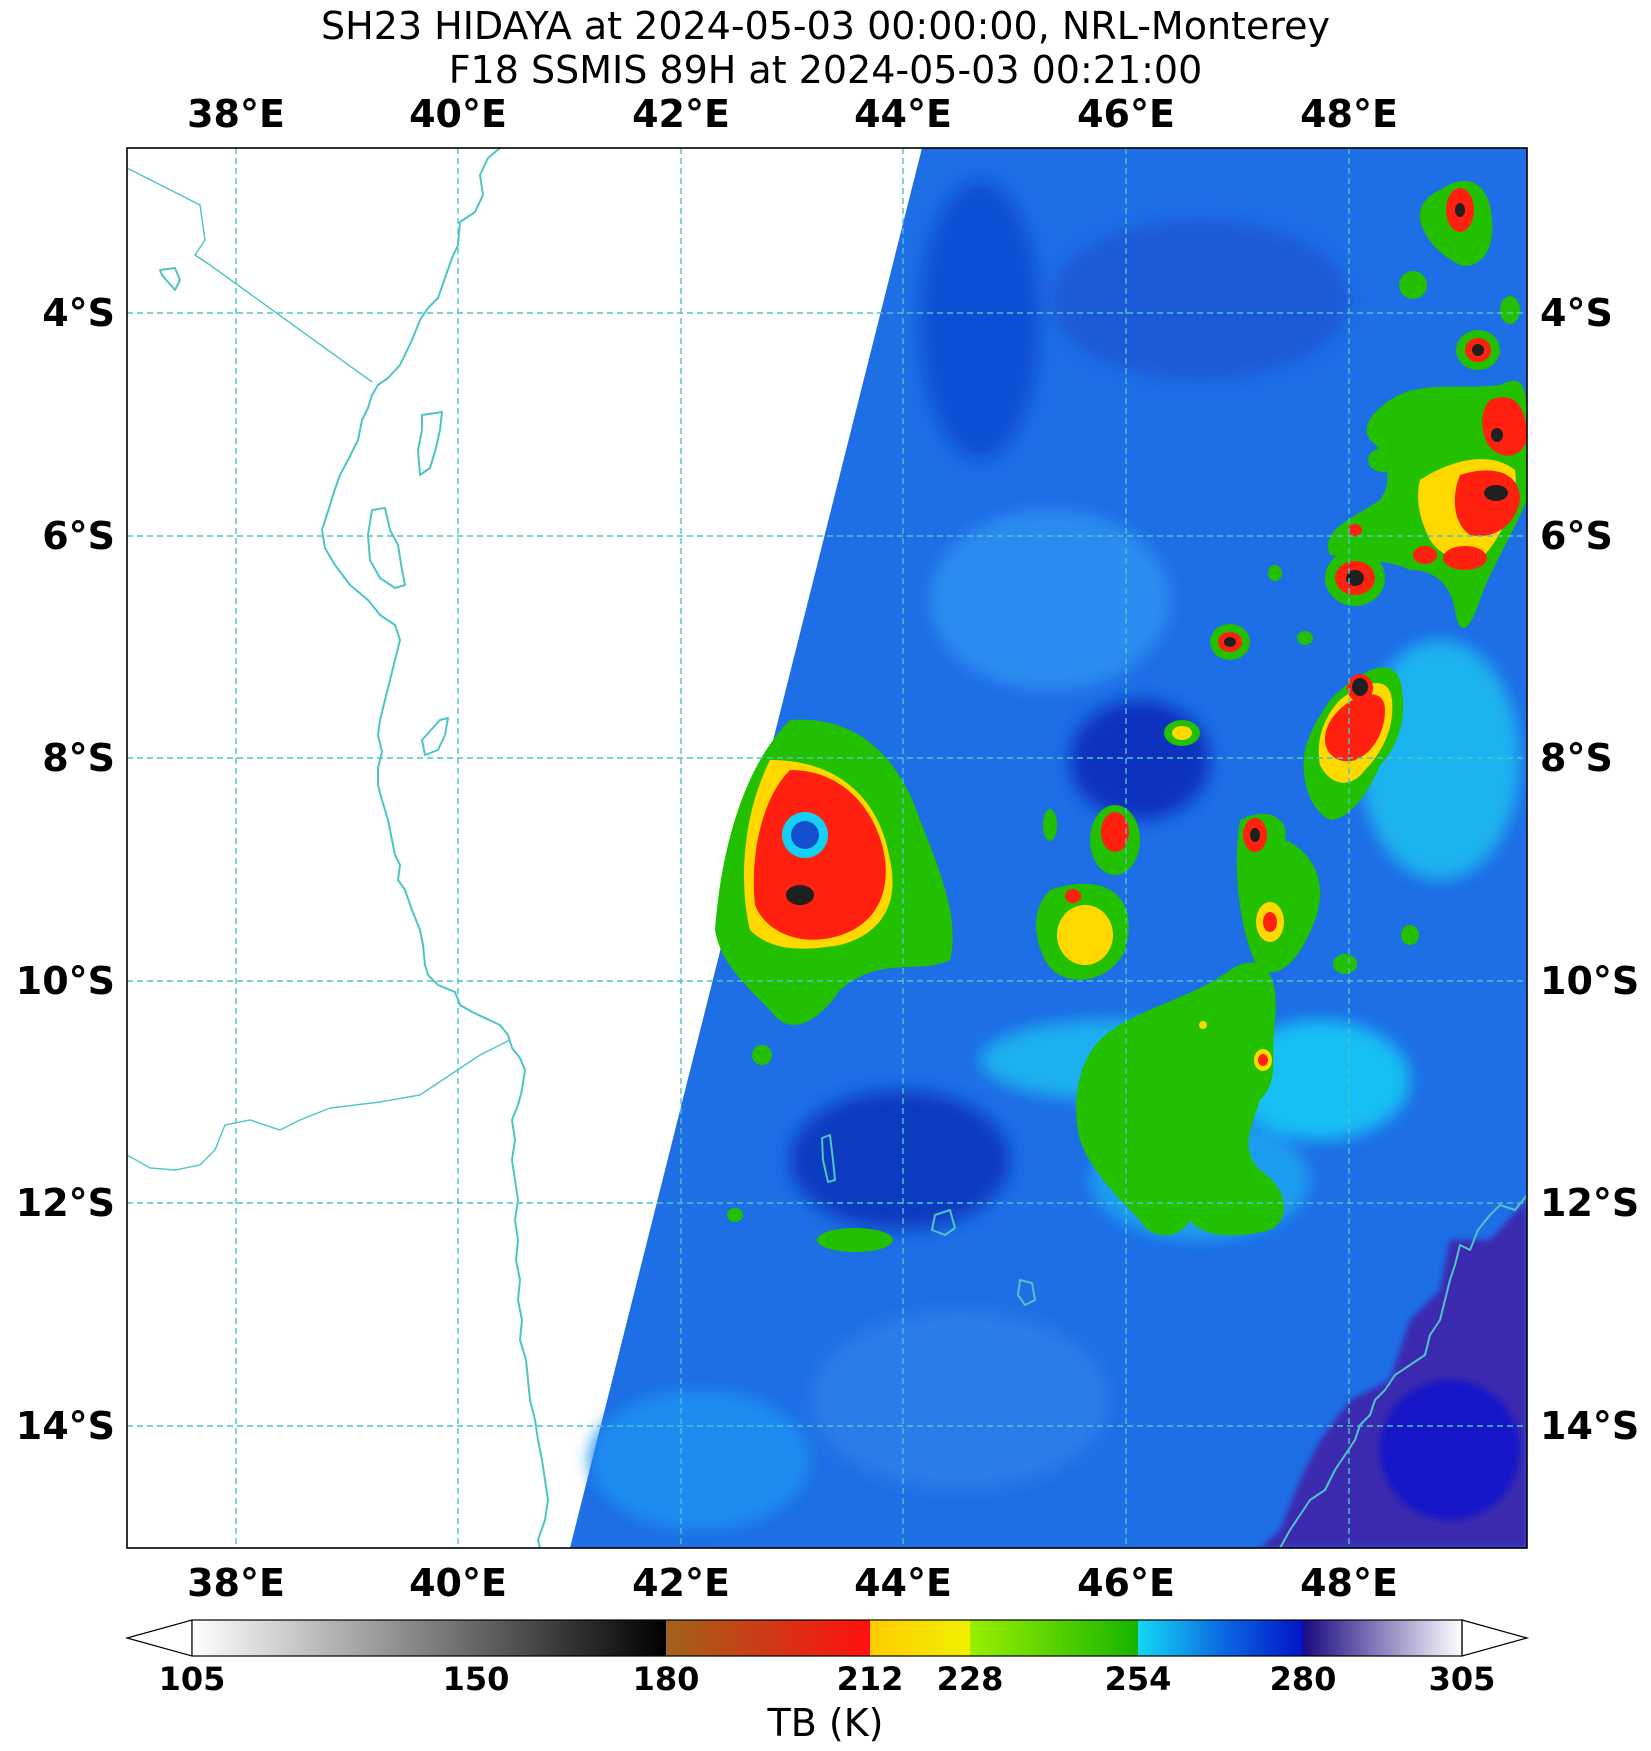 Image resolution: width=1651 pixels, height=1751 pixels. I want to click on lon-label-bottom-40: 40°E, so click(458, 1583).